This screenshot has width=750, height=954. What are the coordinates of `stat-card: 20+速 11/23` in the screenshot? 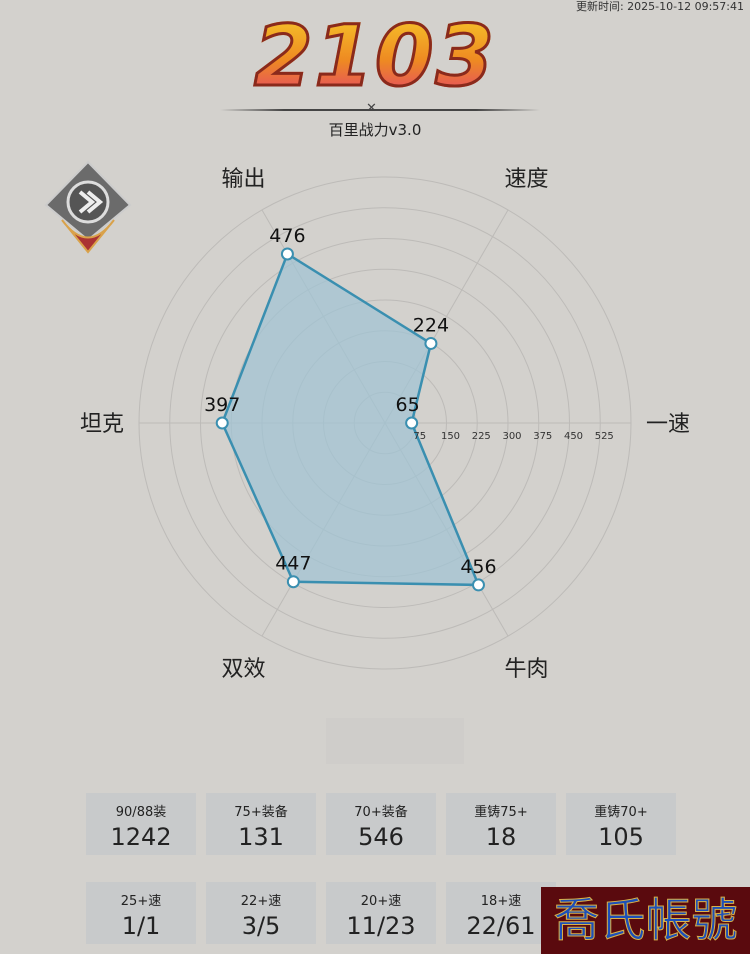 It's located at (381, 913).